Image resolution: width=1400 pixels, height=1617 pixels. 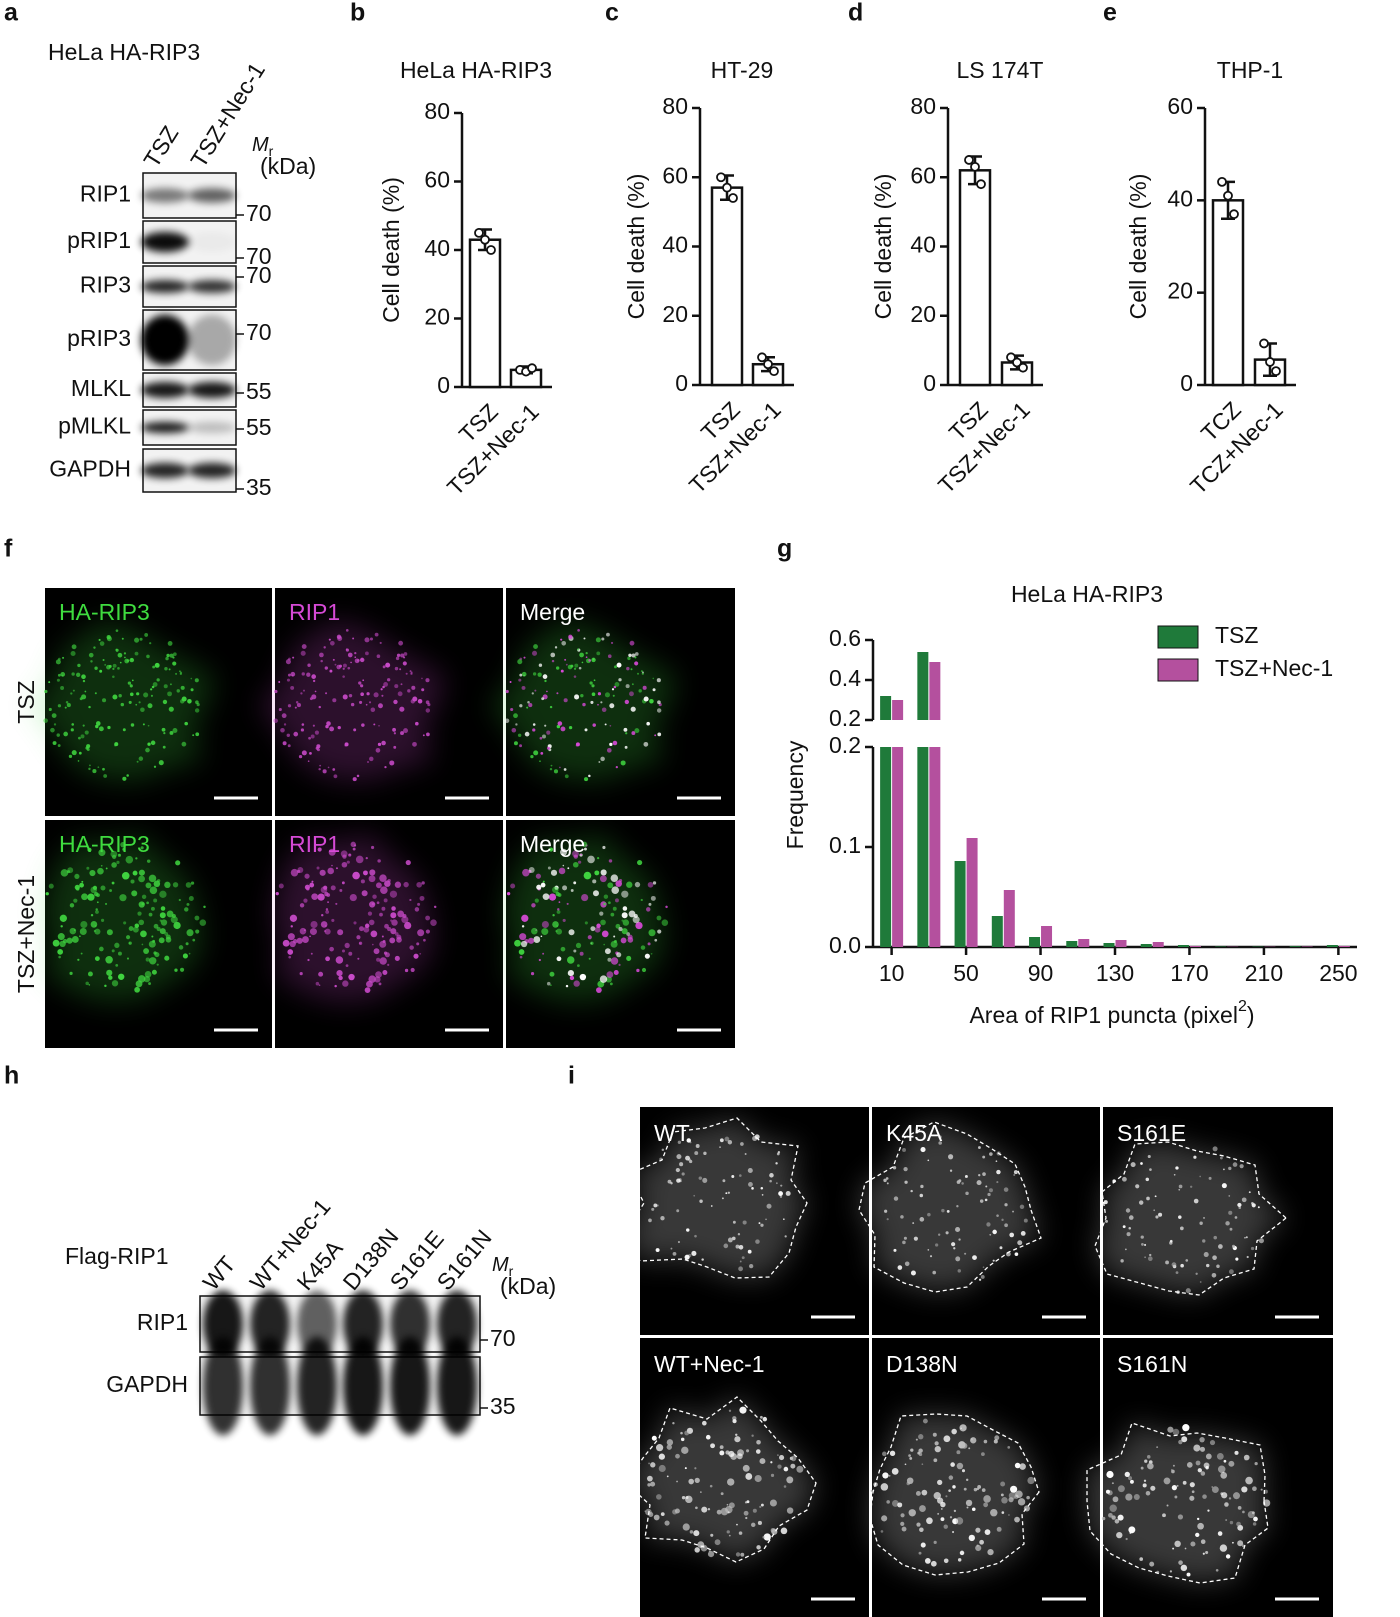 What do you see at coordinates (160, 146) in the screenshot?
I see `lane-label: TSZ` at bounding box center [160, 146].